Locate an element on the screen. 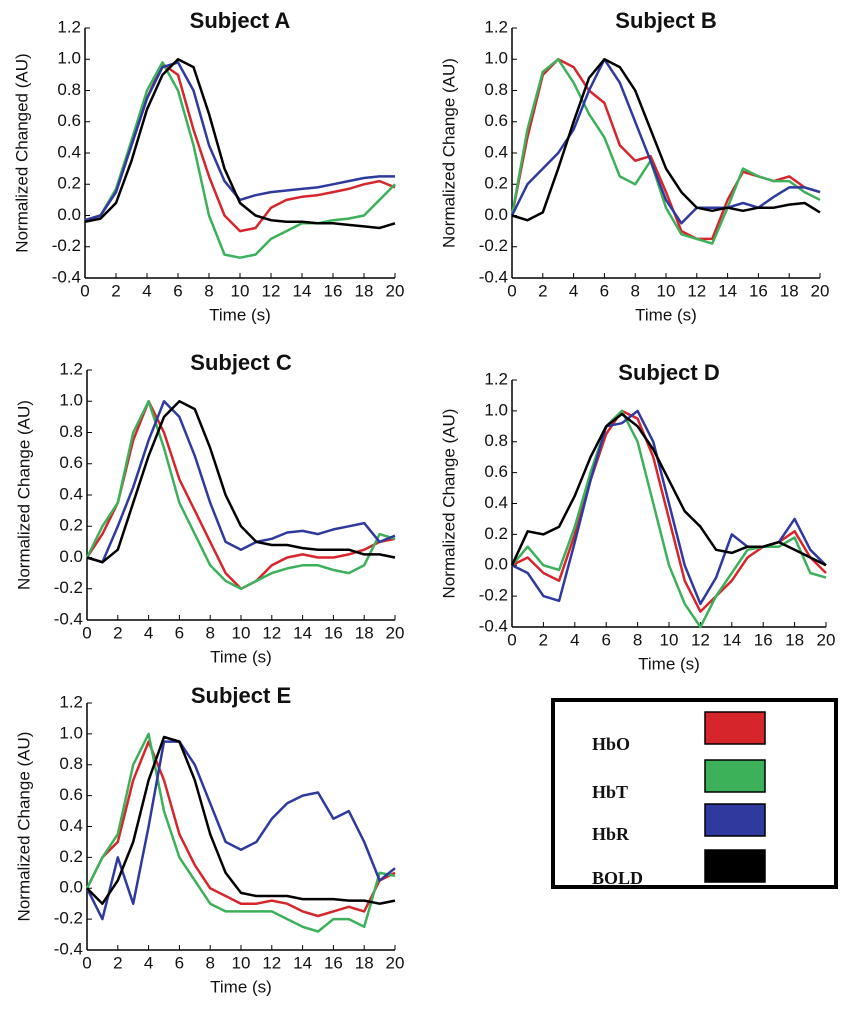 Image resolution: width=843 pixels, height=1015 pixels. x-tick-label: 2 is located at coordinates (543, 639).